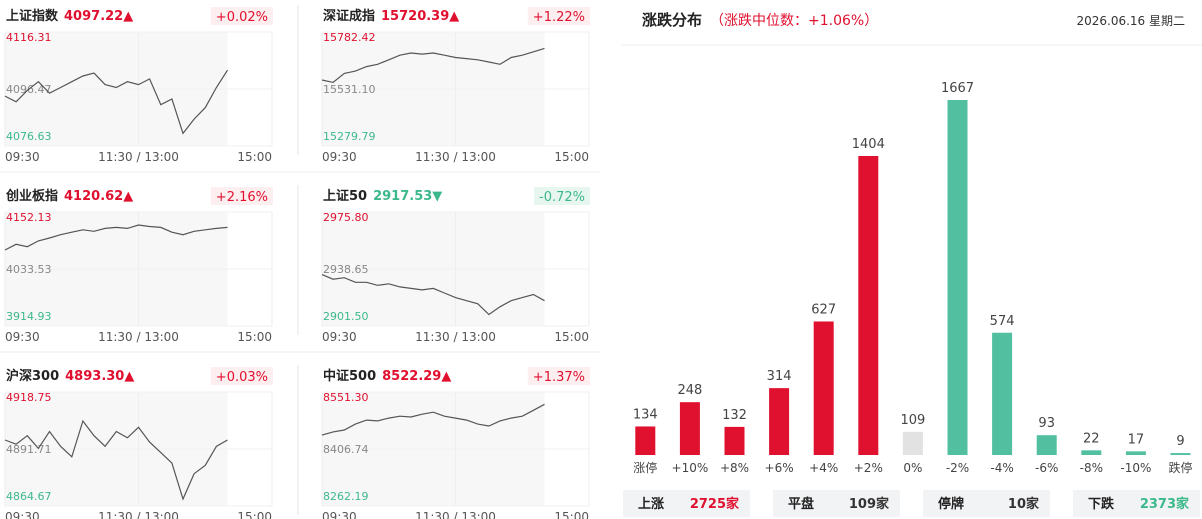  Describe the element at coordinates (869, 504) in the screenshot. I see `stat-value: 109家` at that location.